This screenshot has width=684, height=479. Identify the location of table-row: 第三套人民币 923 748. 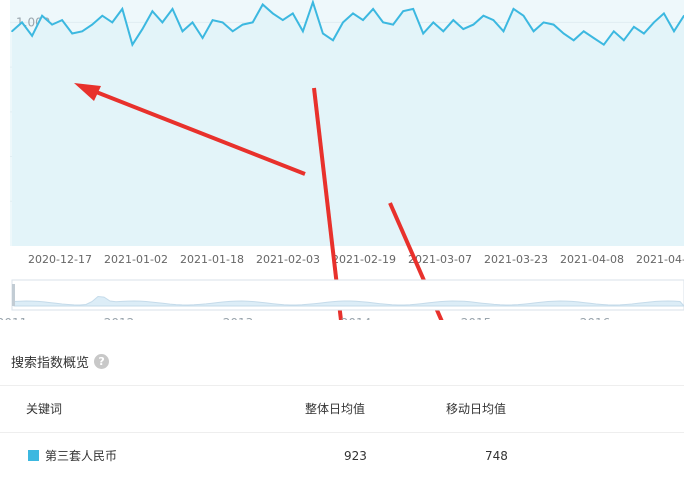
(342, 455).